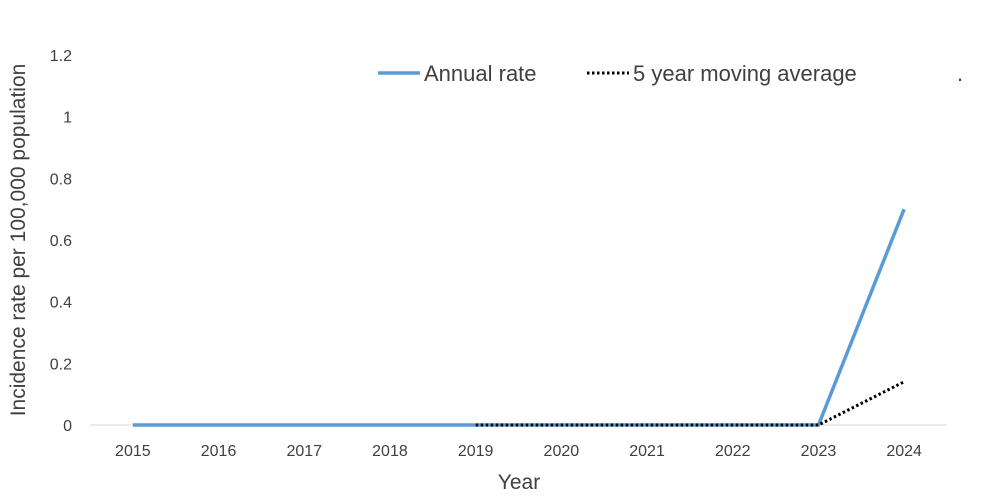 Image resolution: width=1000 pixels, height=499 pixels. I want to click on x-tick-label: 2023, so click(819, 451).